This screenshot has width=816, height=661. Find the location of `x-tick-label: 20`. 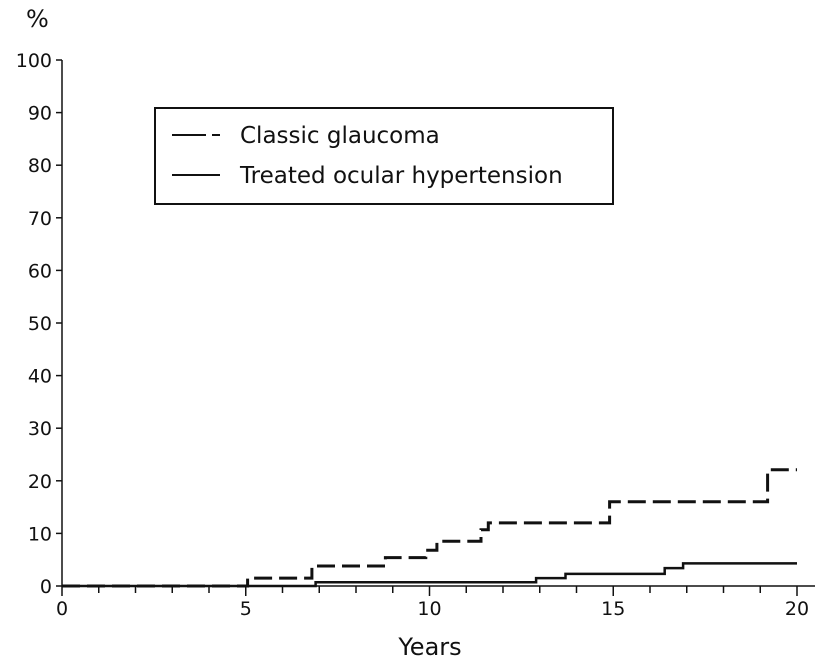

x-tick-label: 20 is located at coordinates (797, 609).